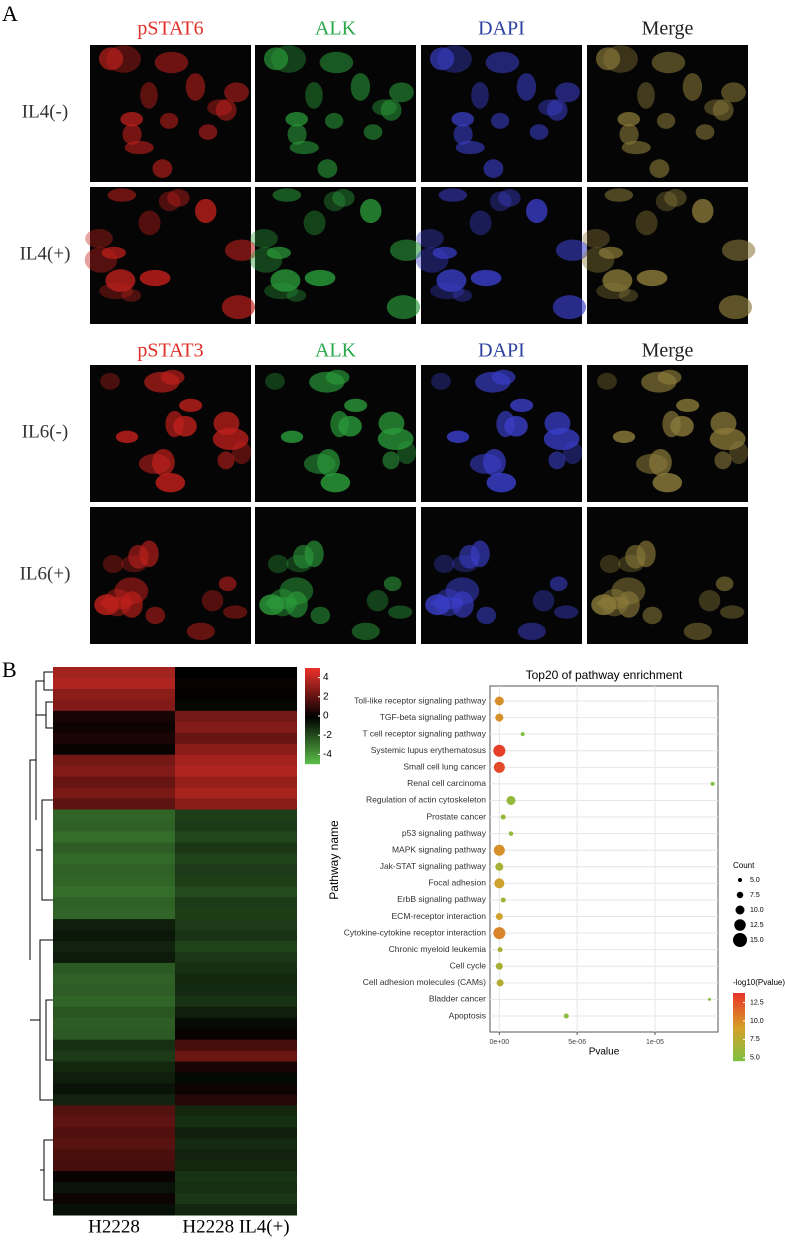  I want to click on legend-label: 12.5, so click(757, 1002).